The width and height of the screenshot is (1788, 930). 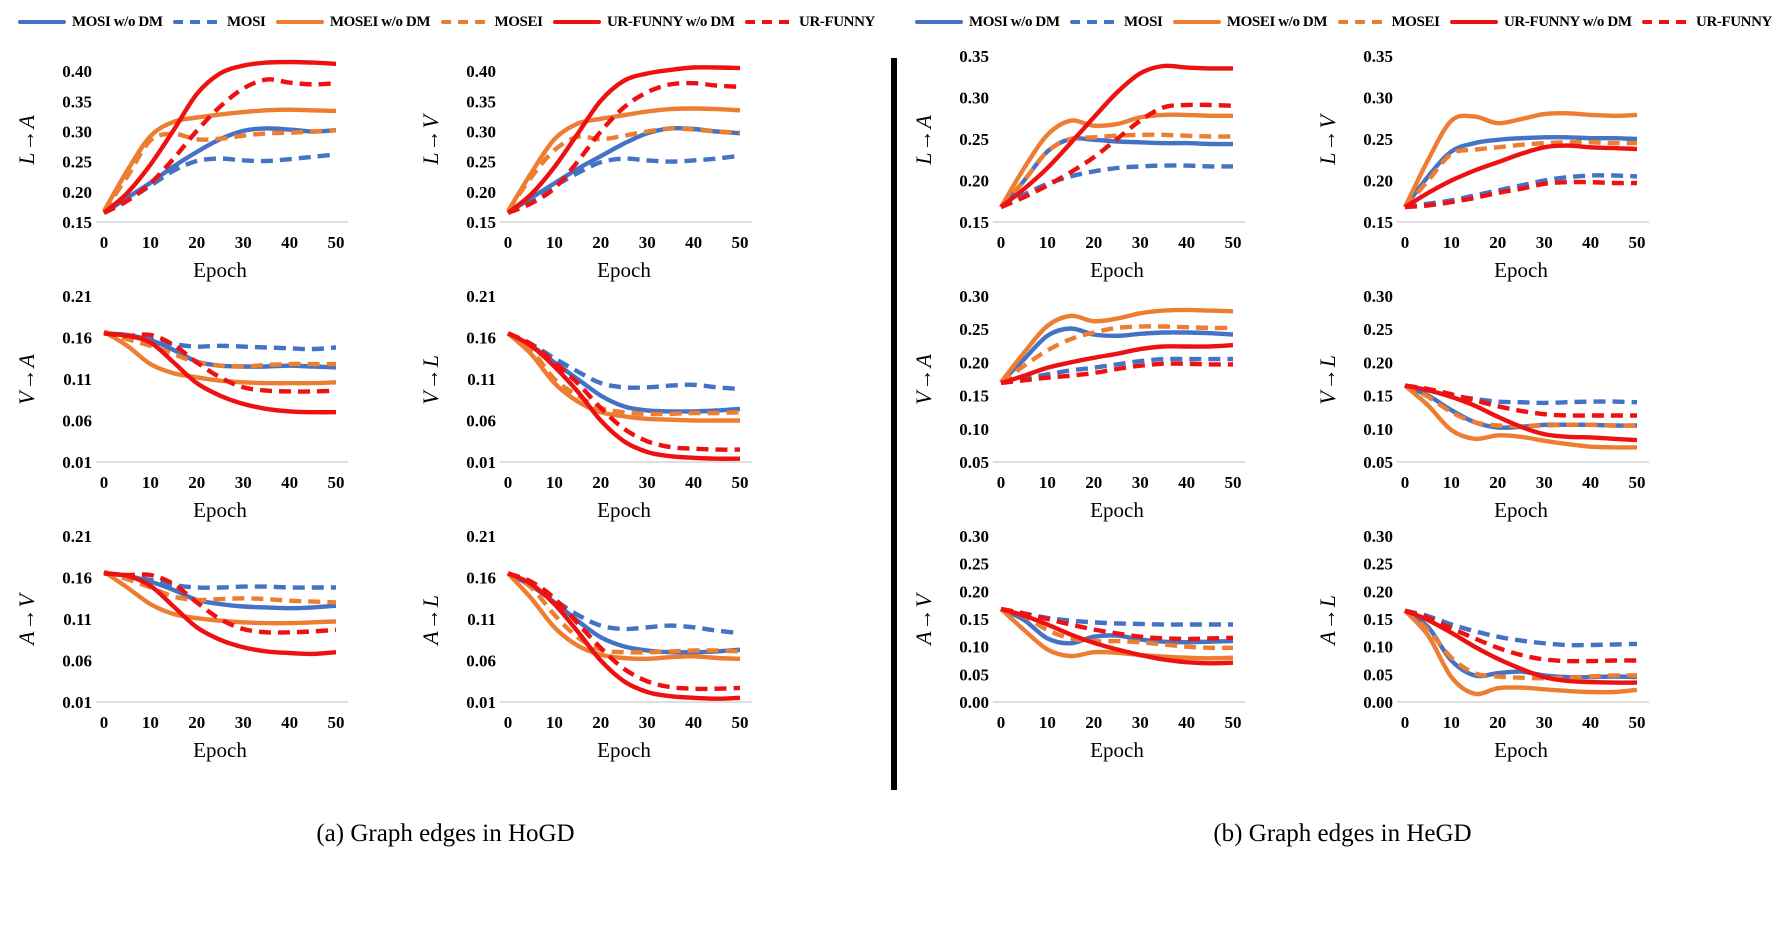 What do you see at coordinates (923, 379) in the screenshot?
I see `y-axis-title-text: V→A` at bounding box center [923, 379].